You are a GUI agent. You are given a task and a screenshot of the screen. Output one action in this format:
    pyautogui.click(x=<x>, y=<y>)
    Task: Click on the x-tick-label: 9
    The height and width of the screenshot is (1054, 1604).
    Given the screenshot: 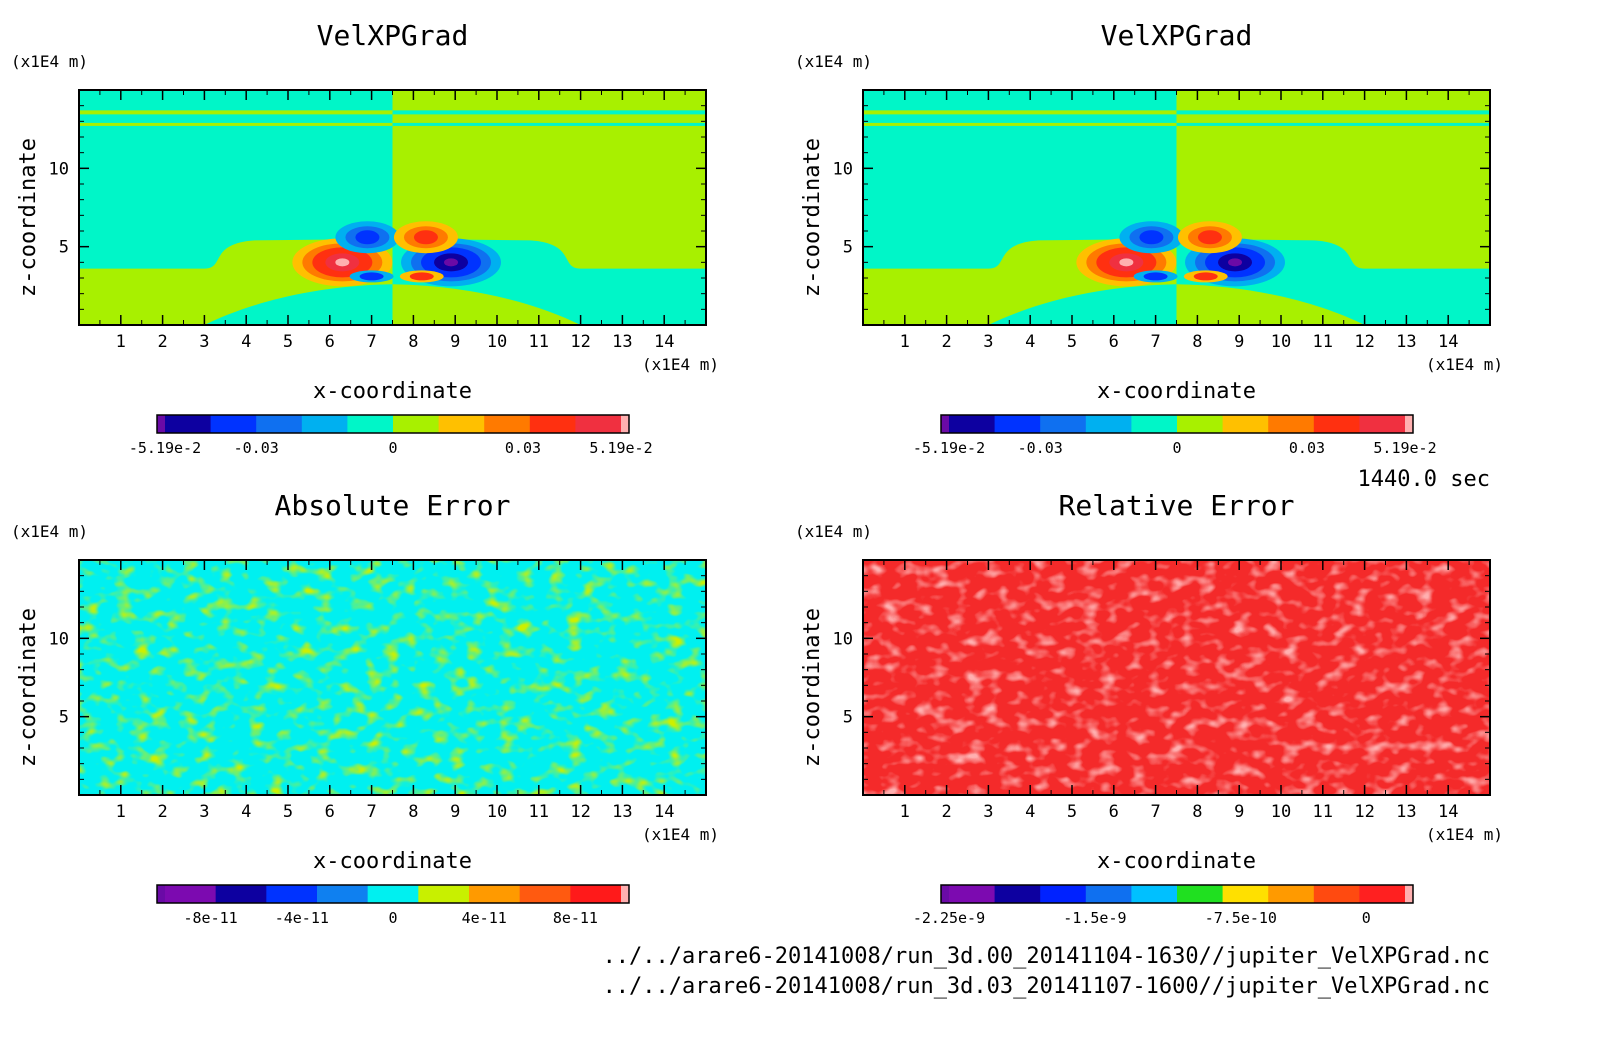 What is the action you would take?
    pyautogui.click(x=1239, y=342)
    